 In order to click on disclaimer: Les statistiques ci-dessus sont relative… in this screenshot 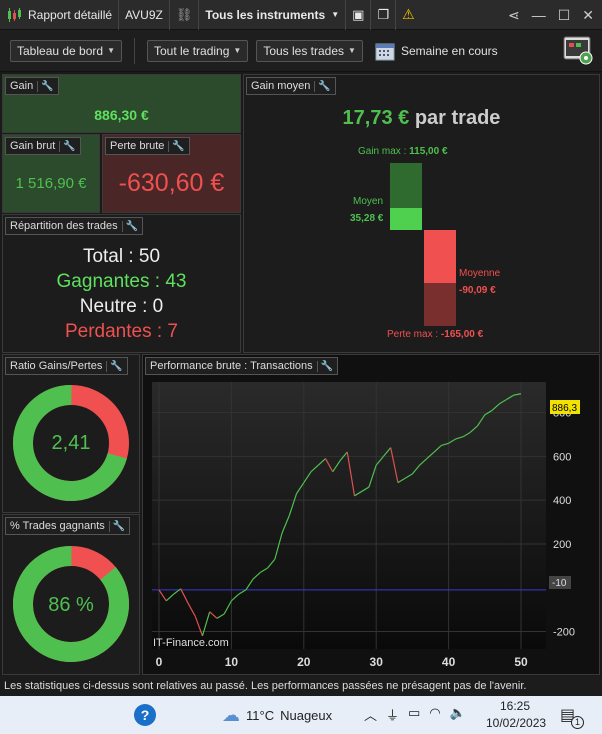, I will do `click(301, 686)`.